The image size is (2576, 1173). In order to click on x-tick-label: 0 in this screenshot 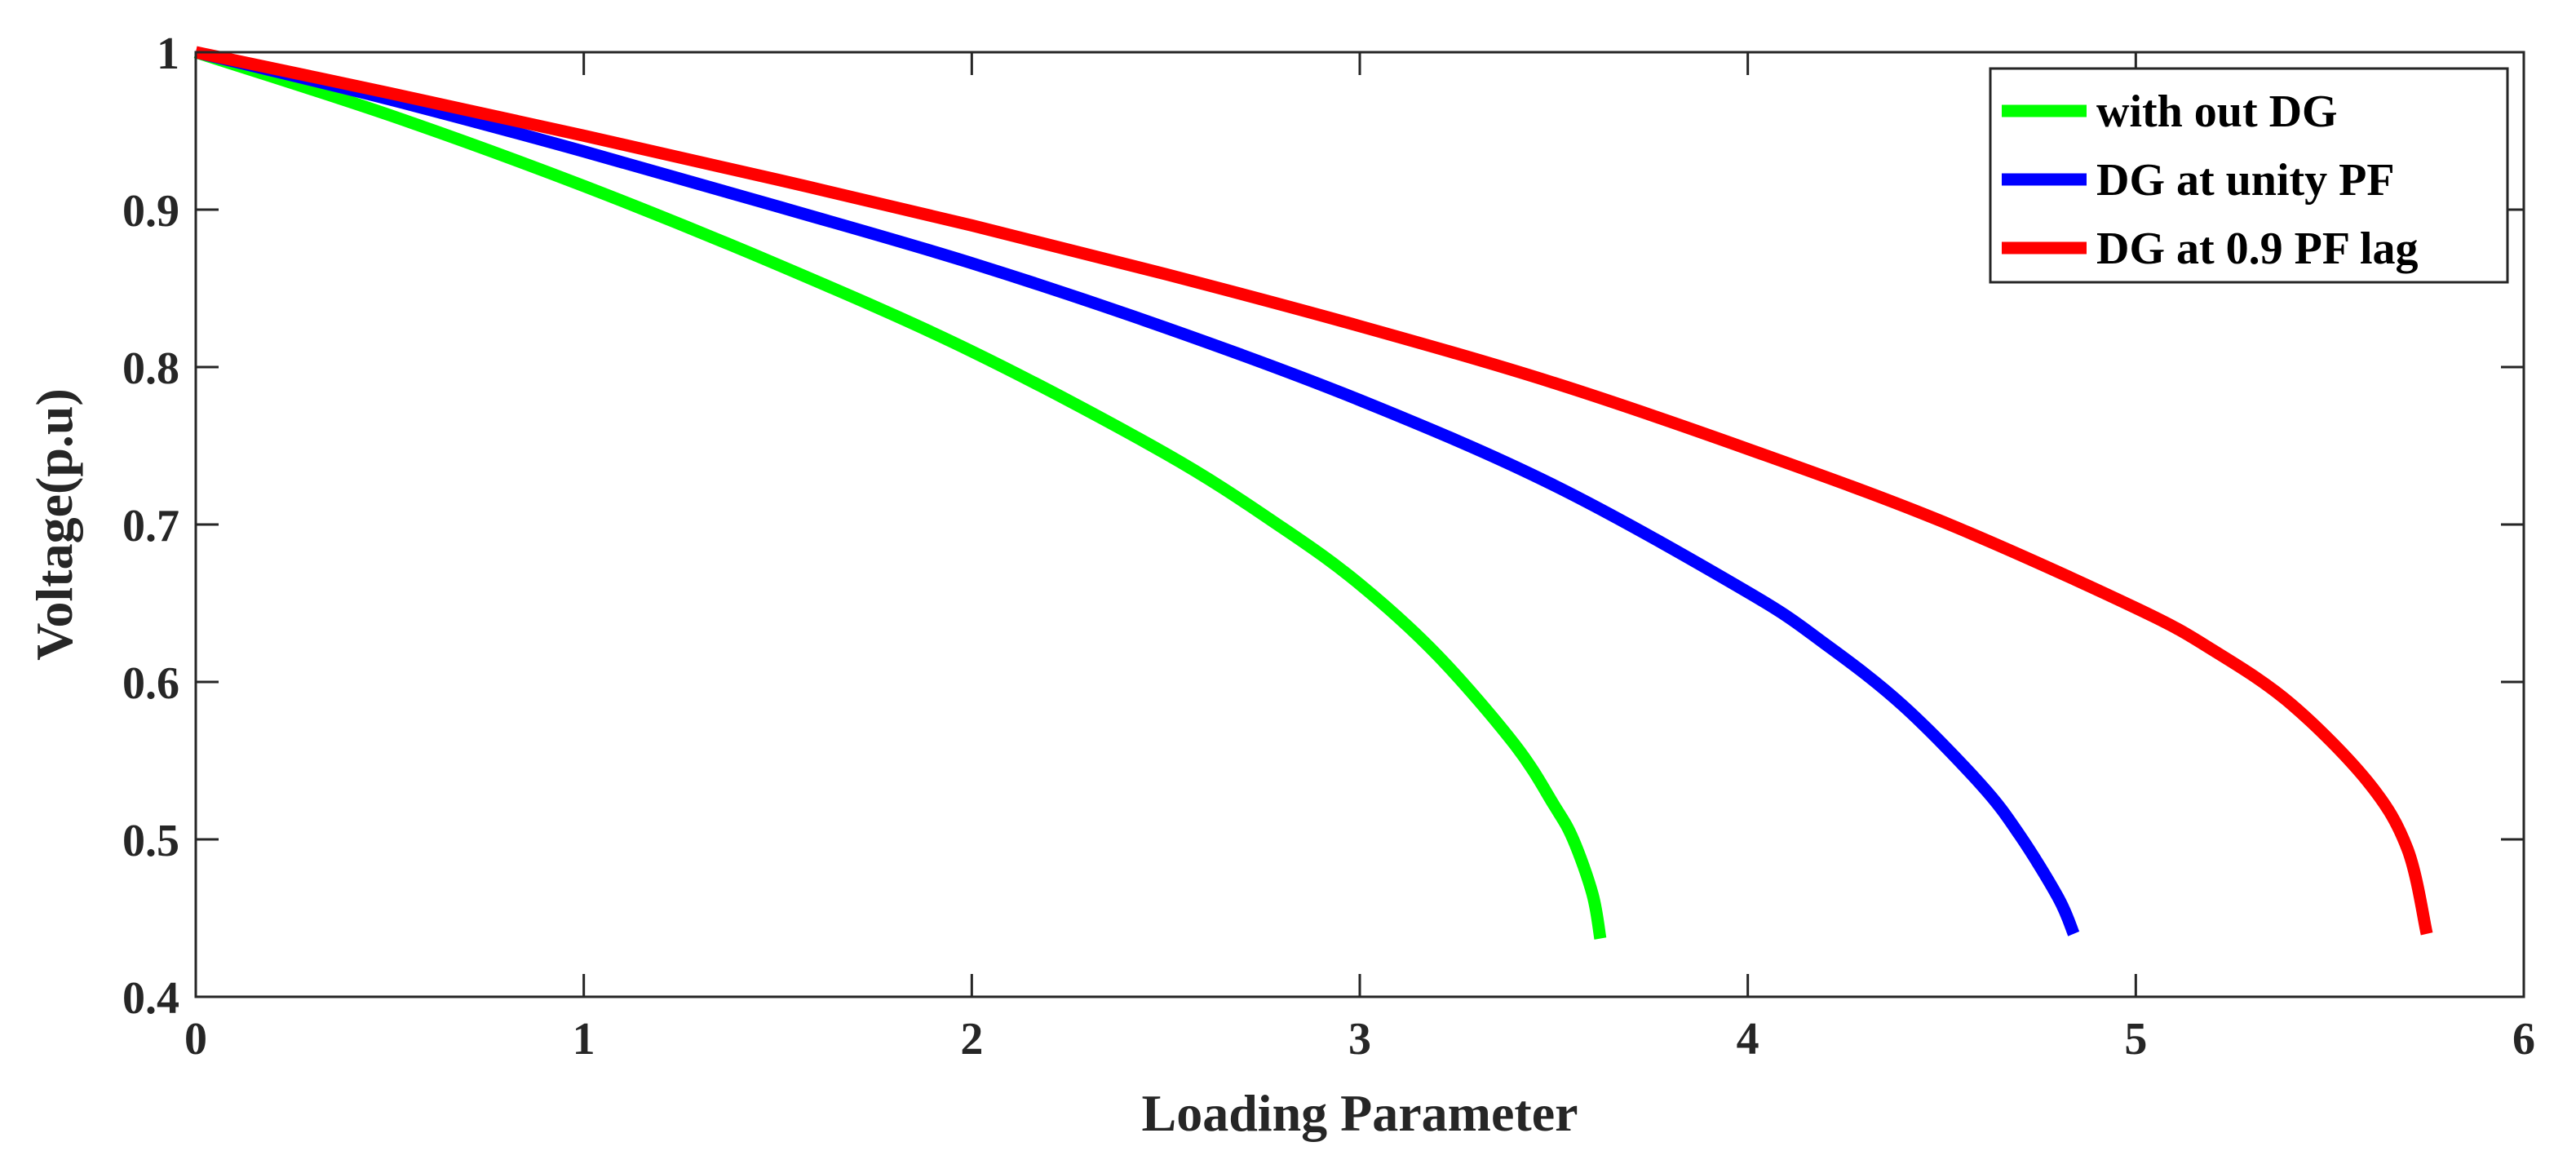, I will do `click(195, 1039)`.